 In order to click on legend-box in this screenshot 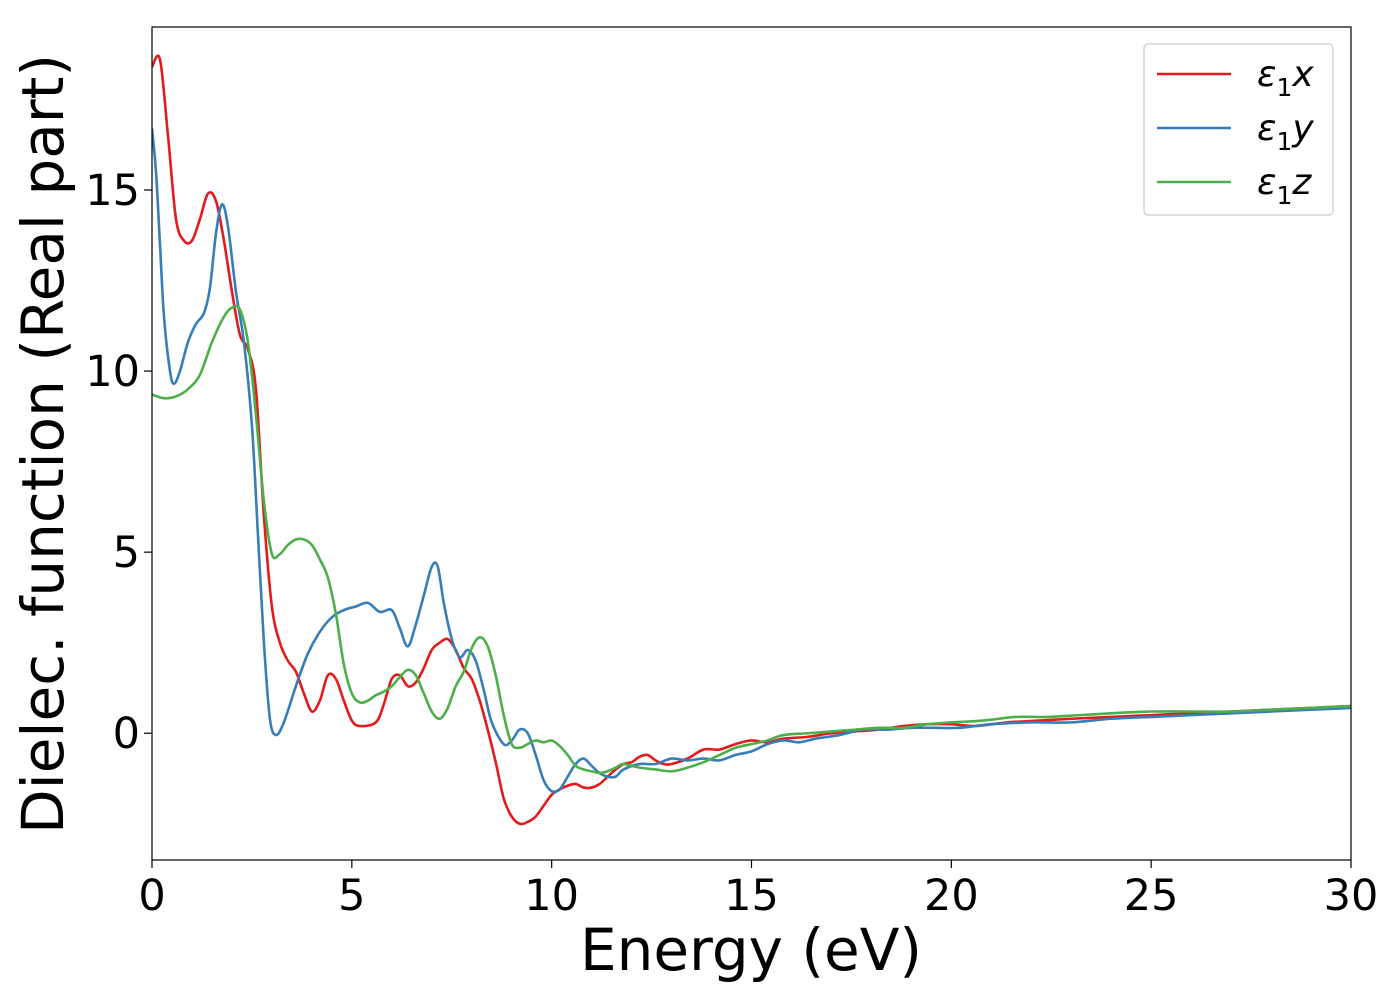, I will do `click(1238, 129)`.